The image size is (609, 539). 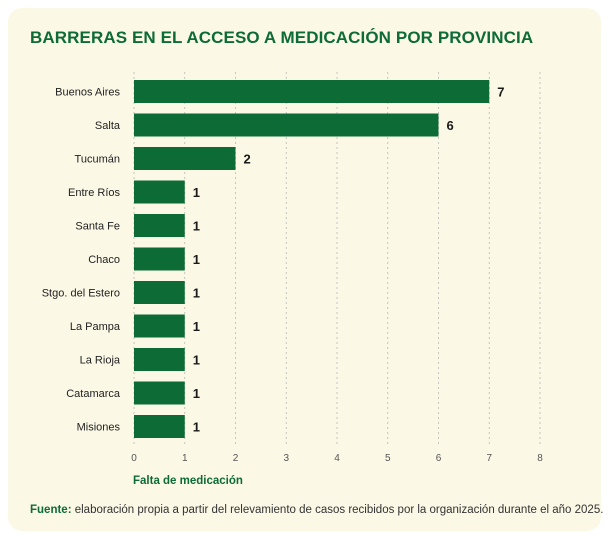 I want to click on x-tick-label: 5, so click(x=388, y=458).